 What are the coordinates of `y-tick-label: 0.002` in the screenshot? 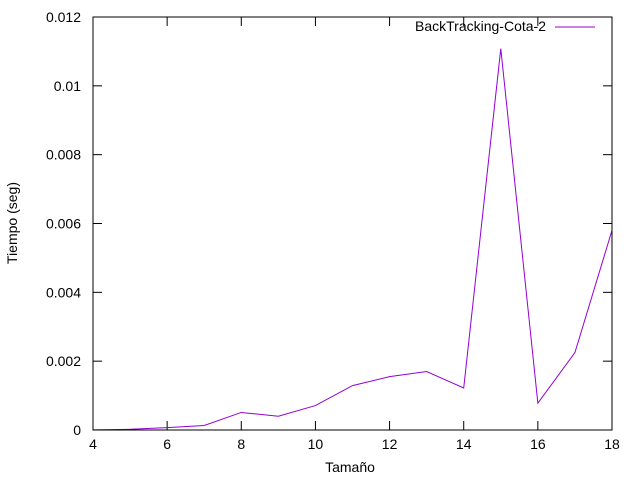 It's located at (63, 361).